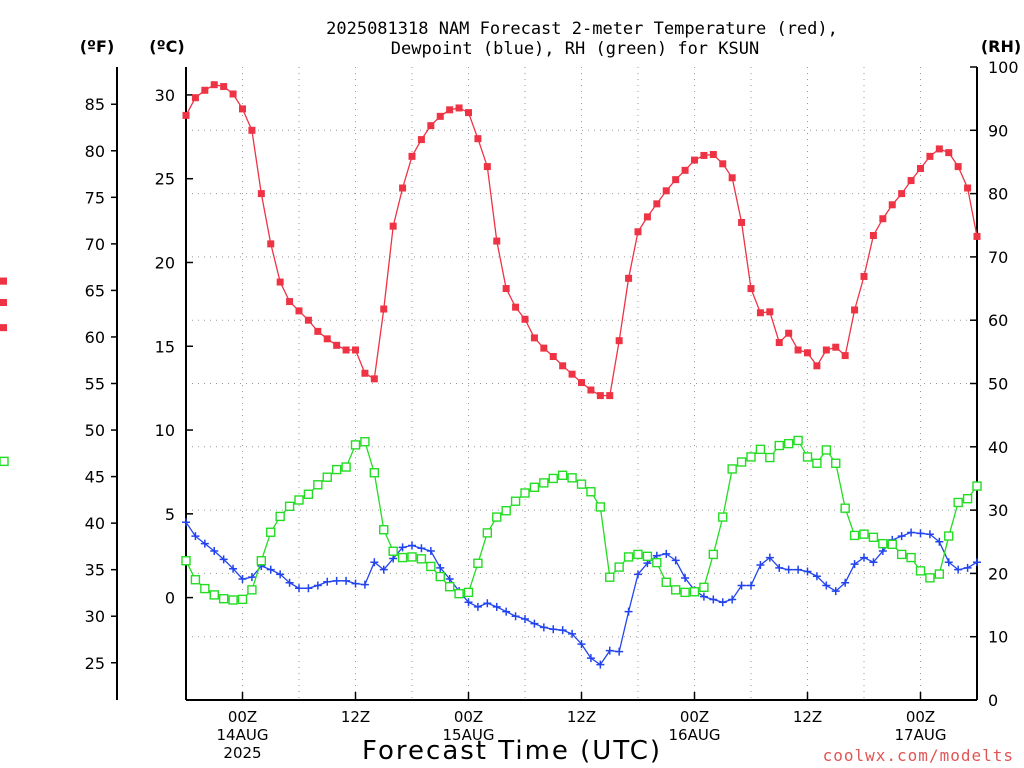 The image size is (1024, 768). What do you see at coordinates (95, 104) in the screenshot?
I see `fahrenheit-tick-label: 85` at bounding box center [95, 104].